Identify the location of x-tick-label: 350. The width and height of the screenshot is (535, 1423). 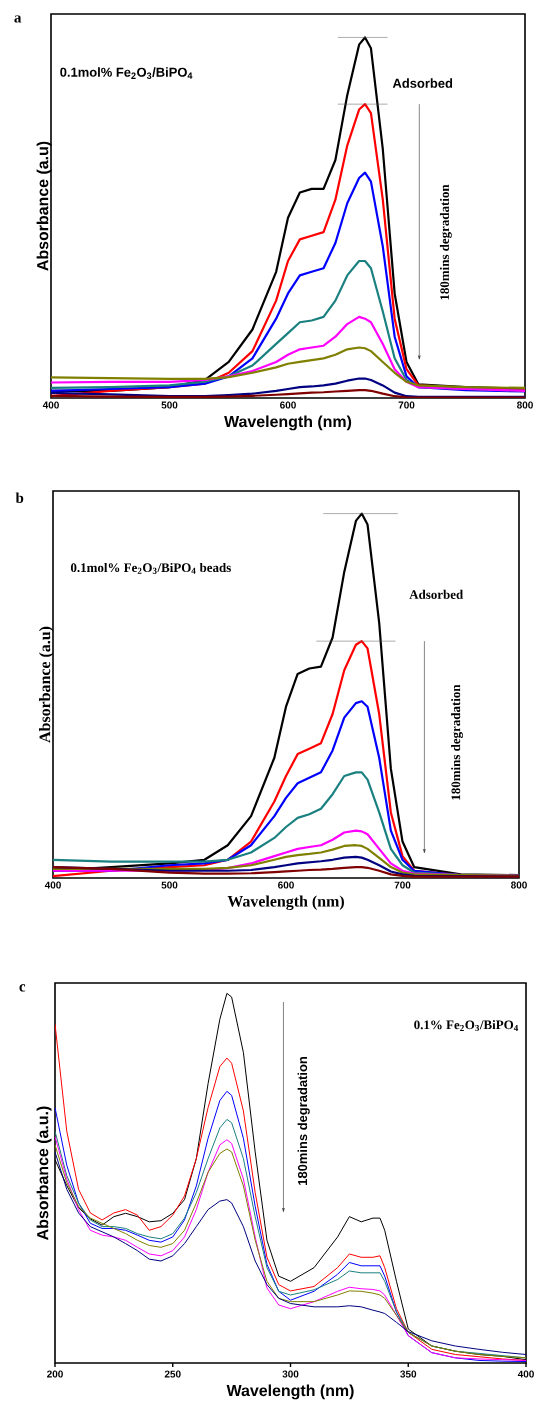
(408, 1374).